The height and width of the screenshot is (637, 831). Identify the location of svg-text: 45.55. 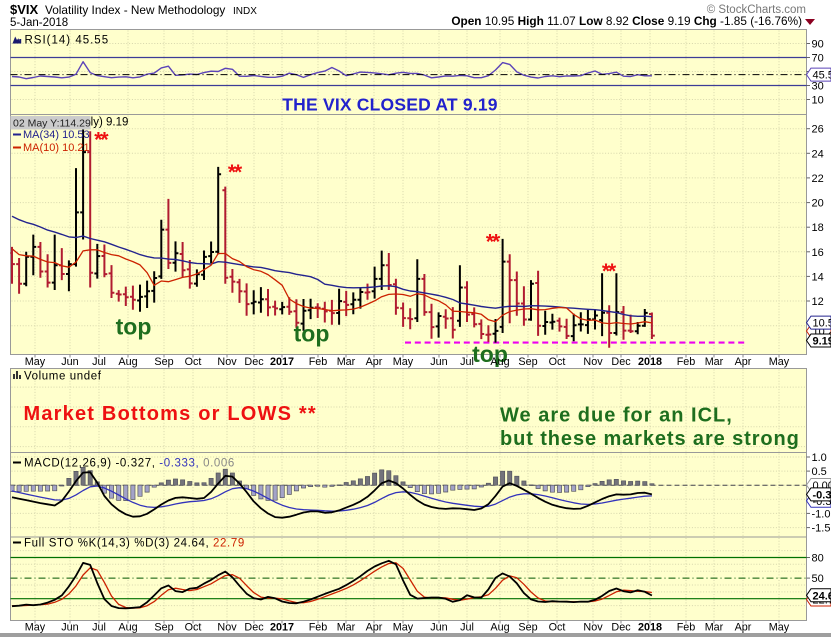
(822, 76).